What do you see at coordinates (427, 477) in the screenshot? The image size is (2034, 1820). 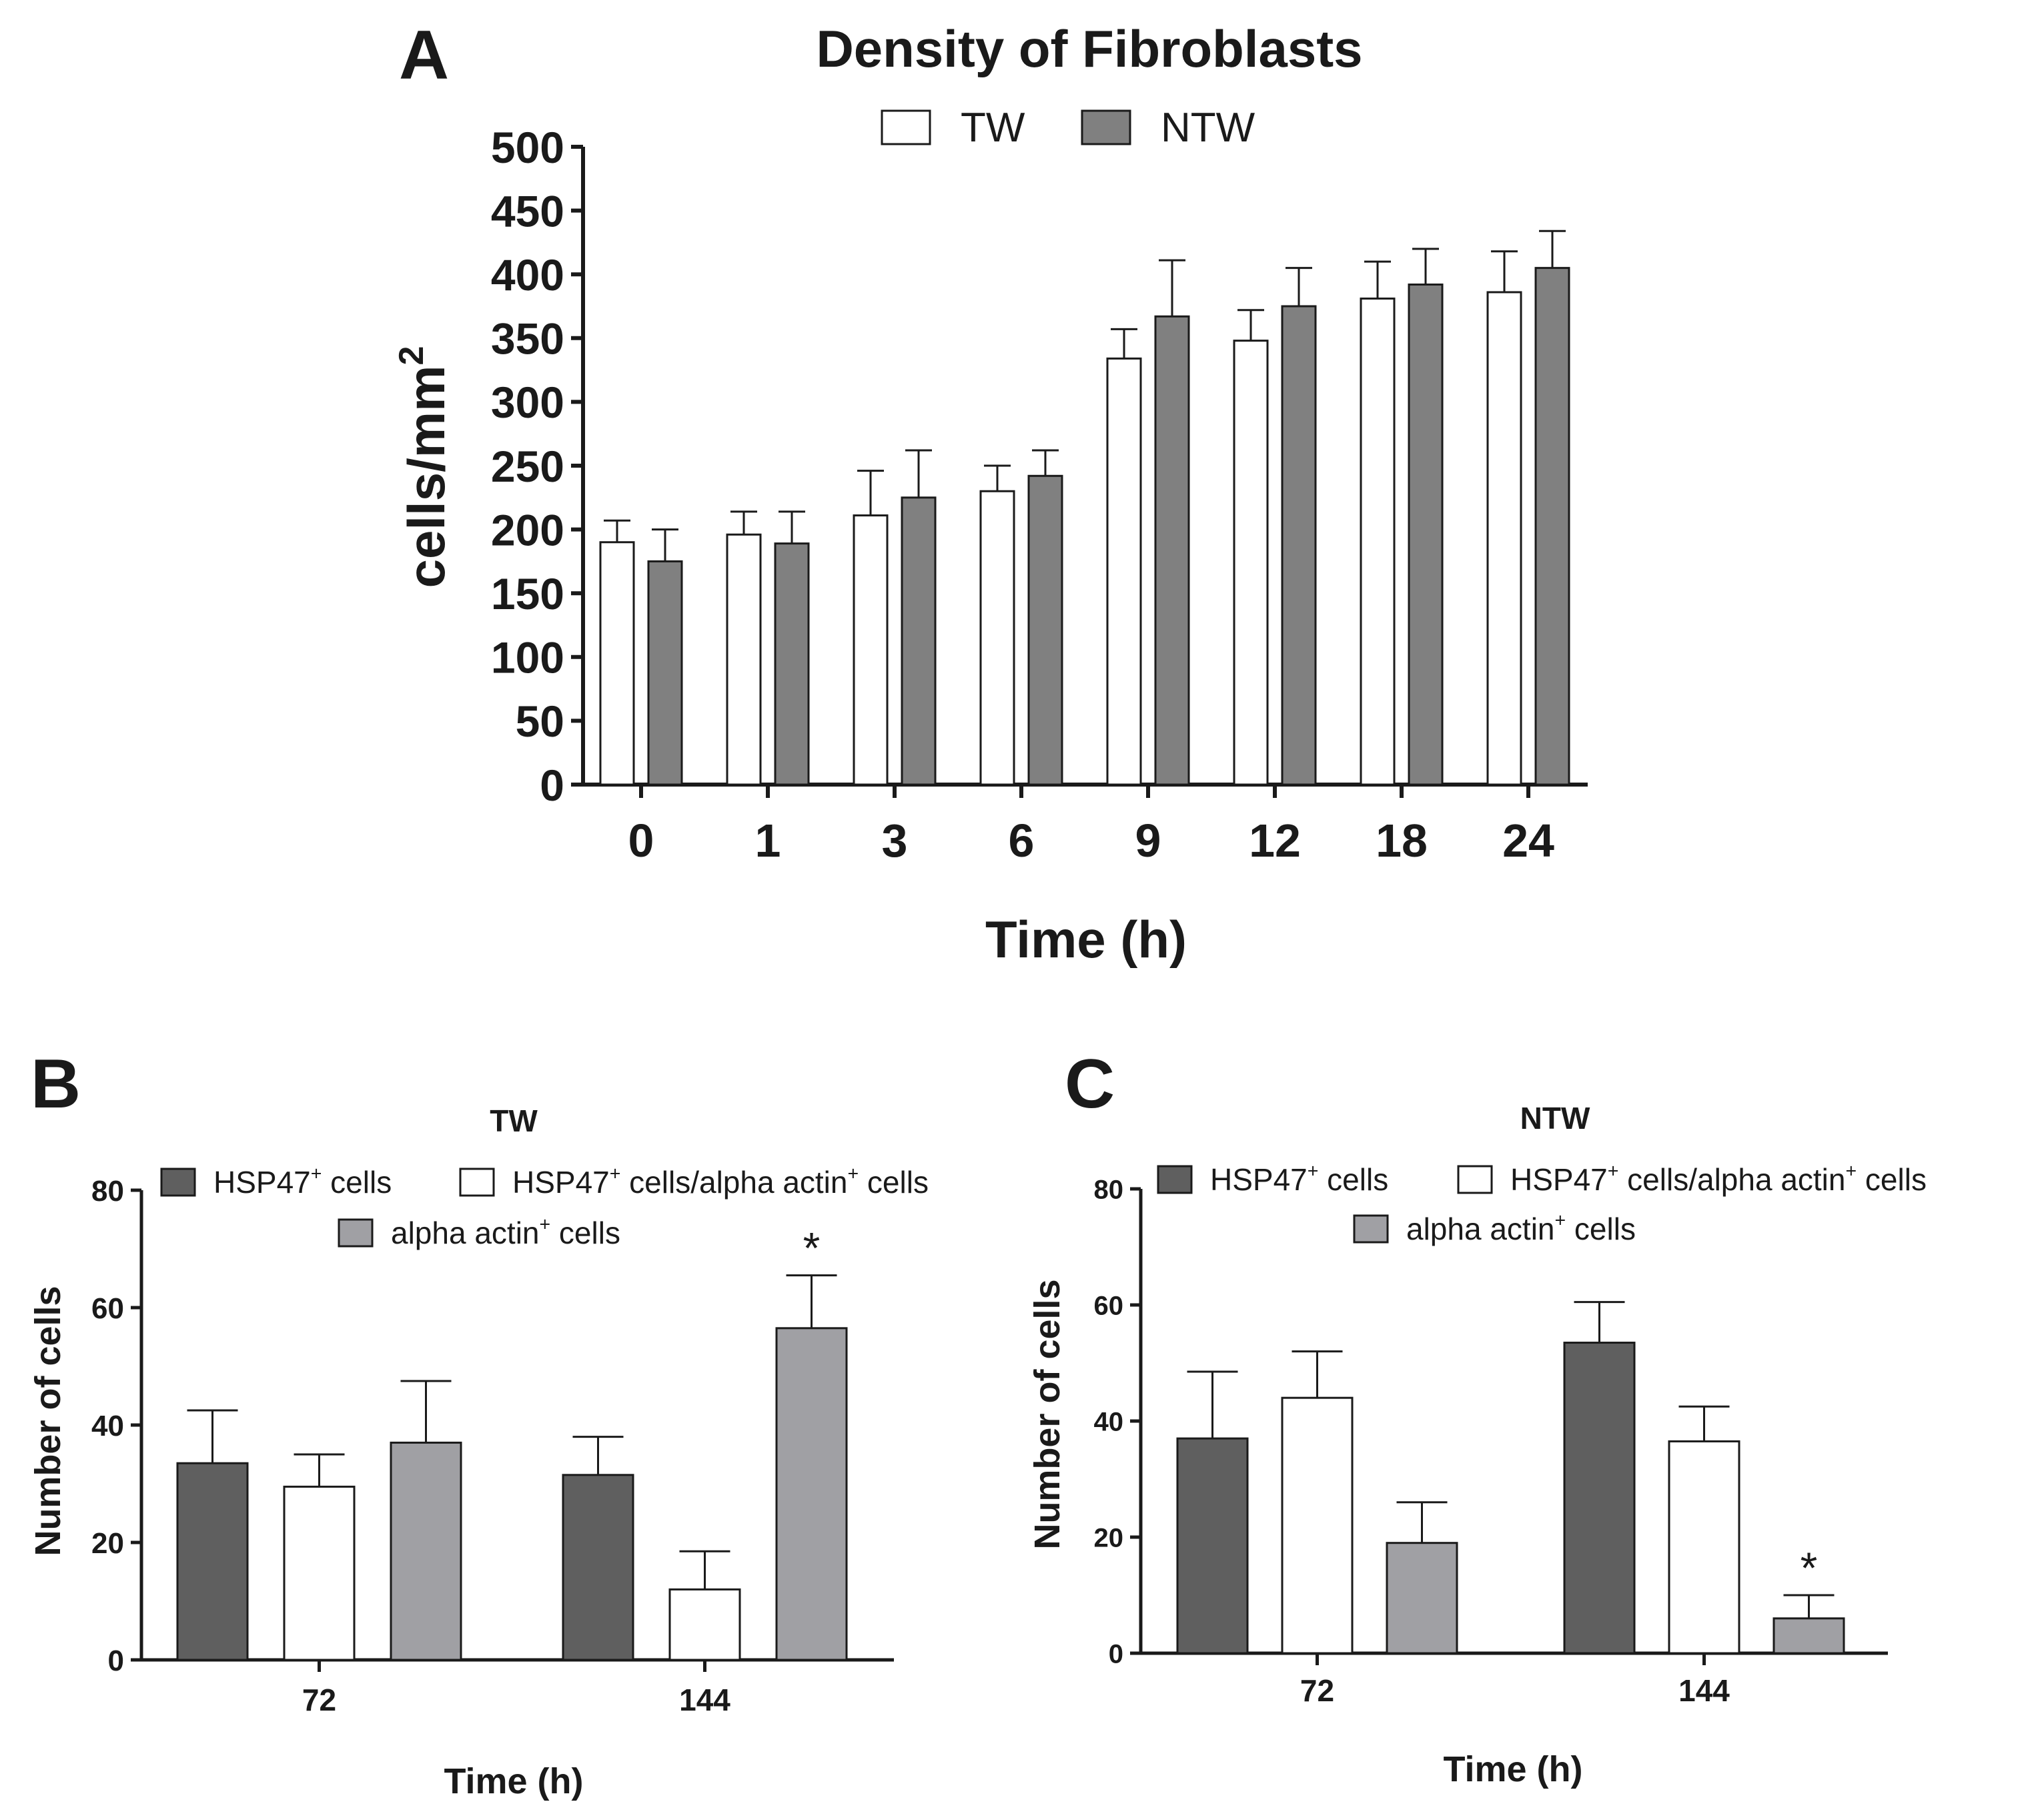 I see `chart-a-ylabel-text: cells/mm` at bounding box center [427, 477].